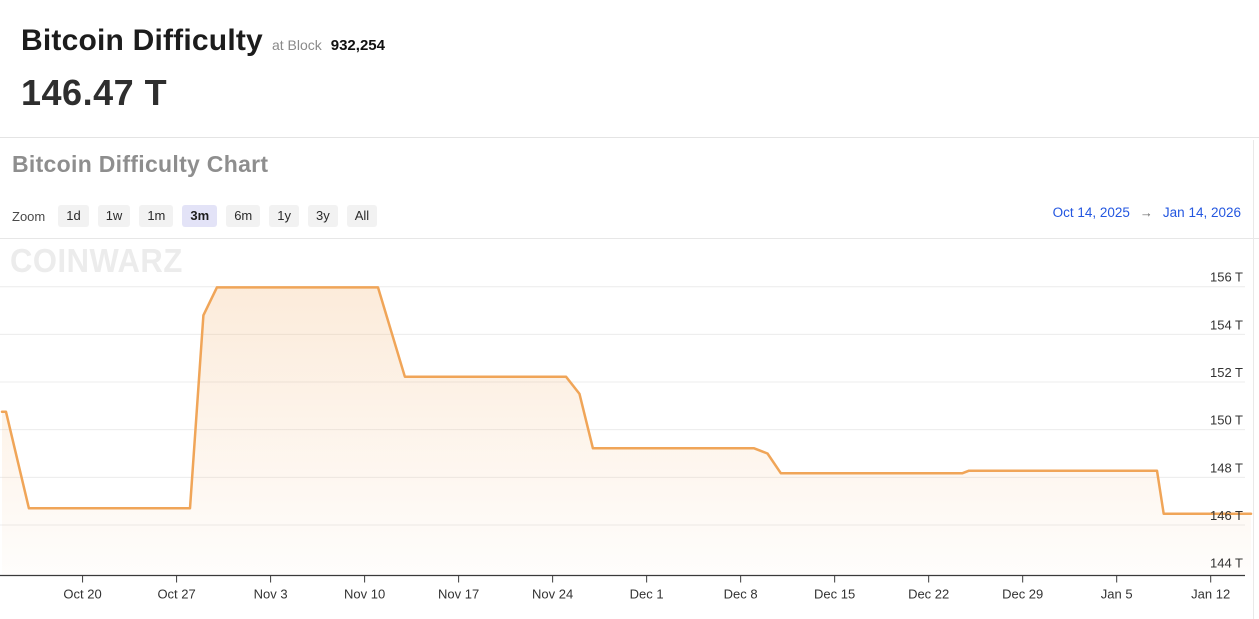 The width and height of the screenshot is (1259, 619). What do you see at coordinates (364, 594) in the screenshot?
I see `x-axis-label: Nov 10` at bounding box center [364, 594].